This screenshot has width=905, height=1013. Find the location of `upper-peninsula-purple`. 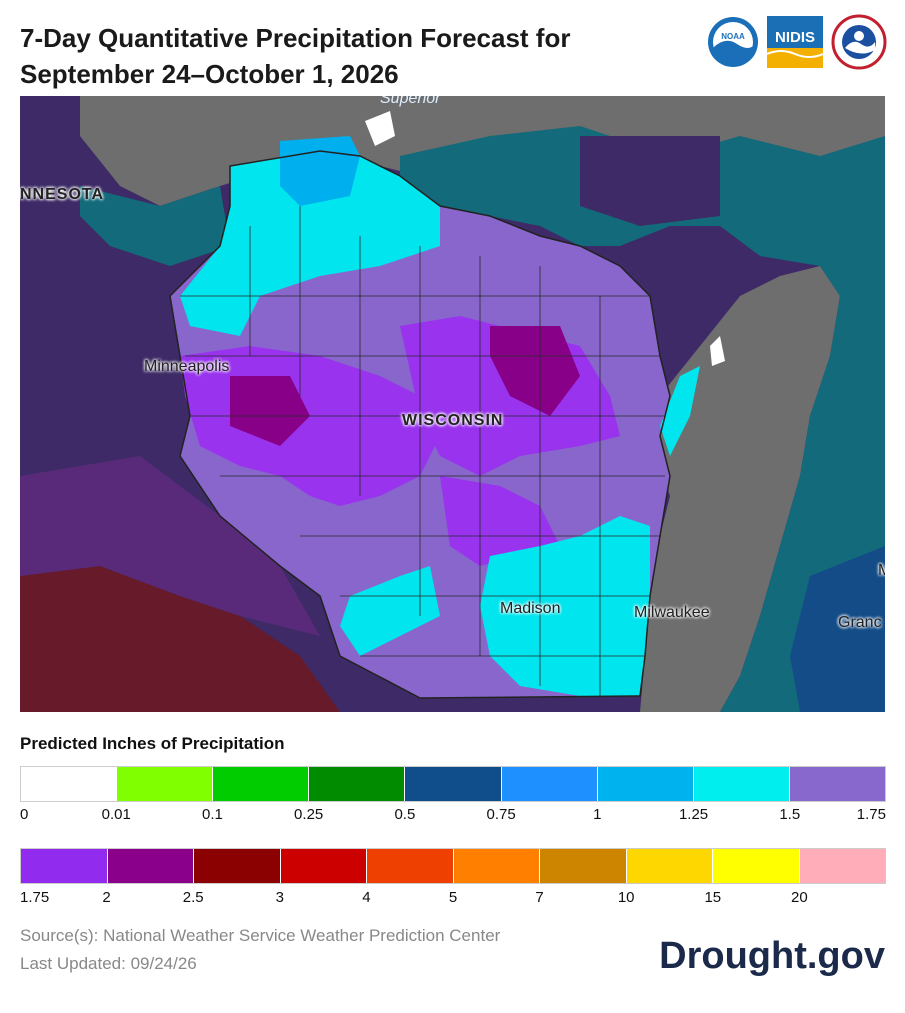

upper-peninsula-purple is located at coordinates (650, 181).